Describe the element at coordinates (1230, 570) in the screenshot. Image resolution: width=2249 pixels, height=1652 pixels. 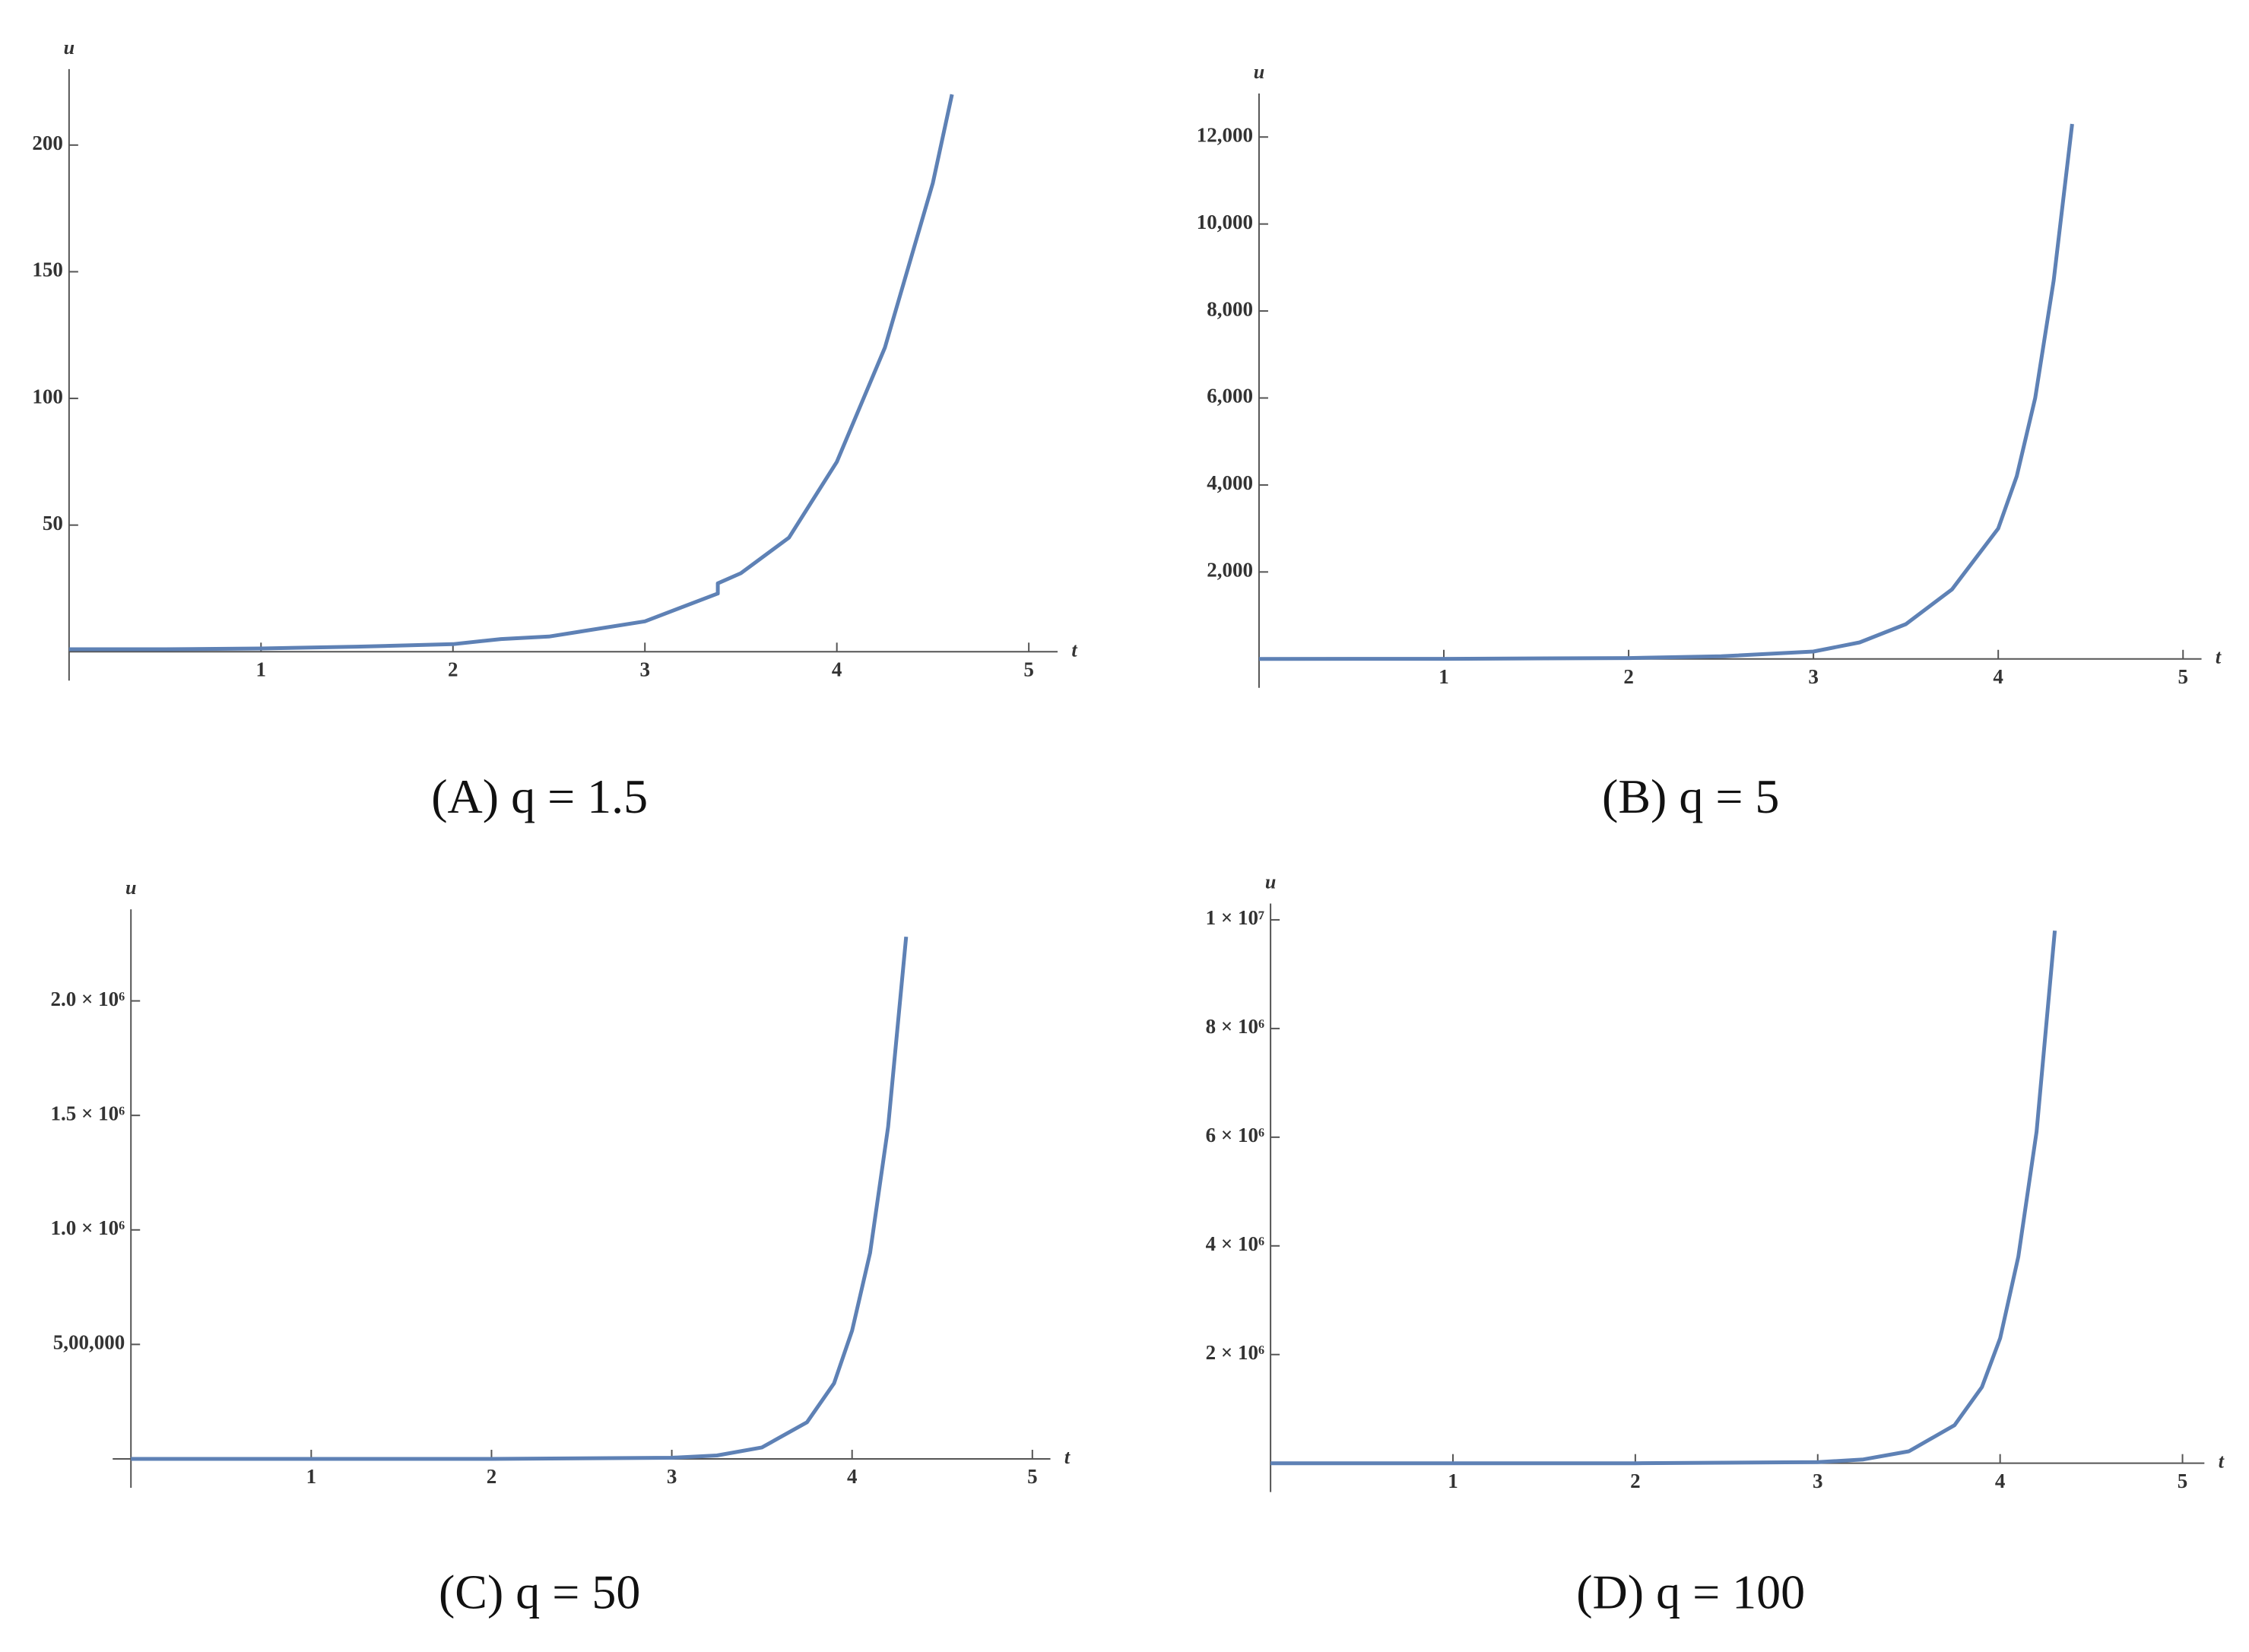
I see `y-tick-label: 2,000` at that location.